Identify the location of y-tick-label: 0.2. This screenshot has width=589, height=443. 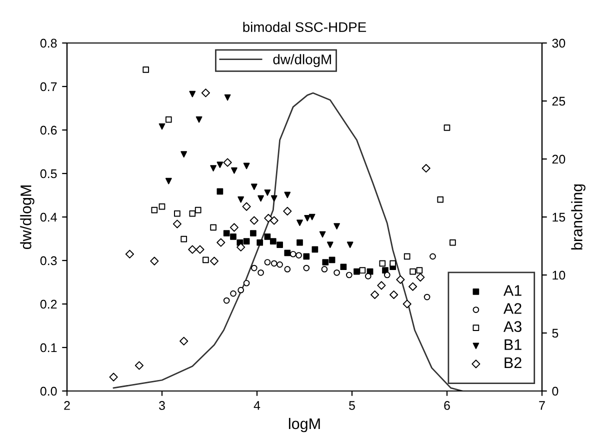
(48, 304).